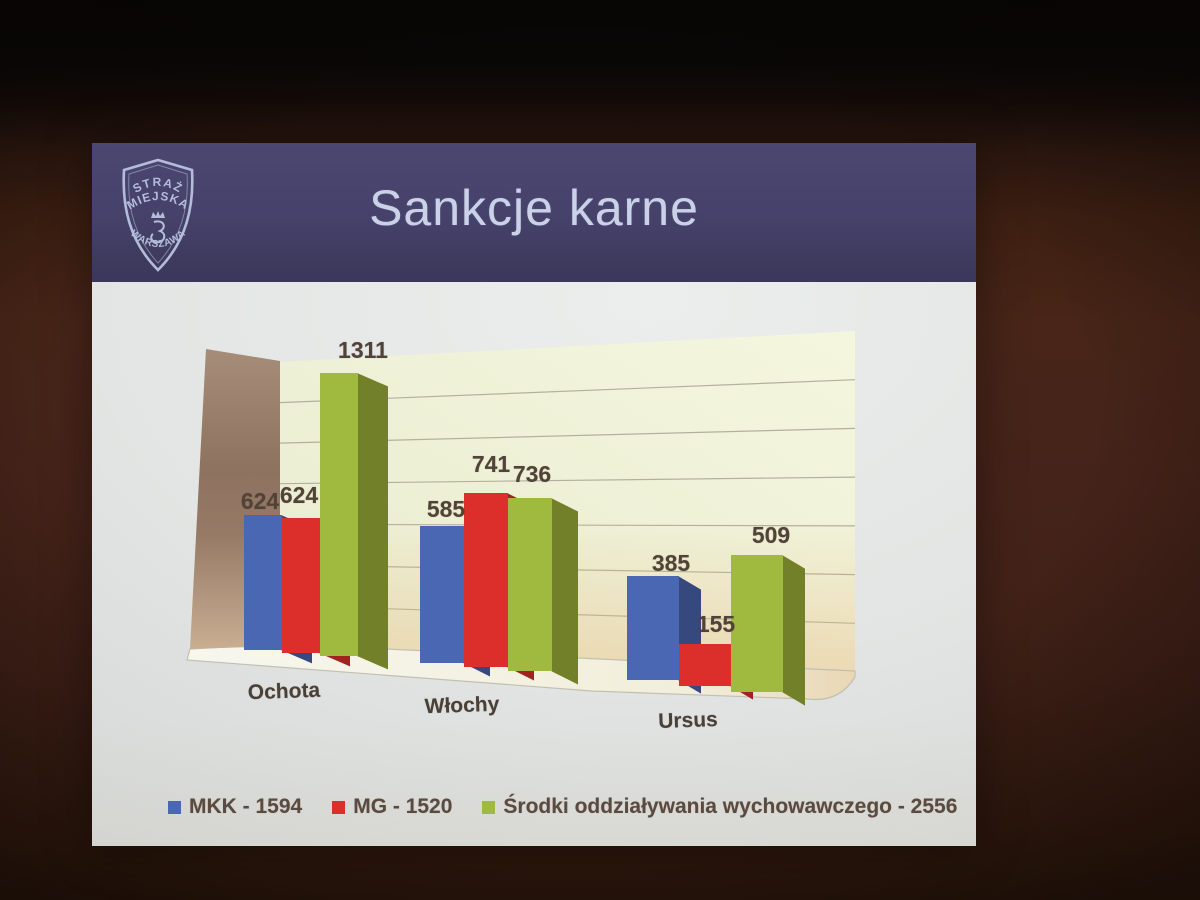 The height and width of the screenshot is (900, 1200). I want to click on logo-text-straz: STRAŻ, so click(157, 185).